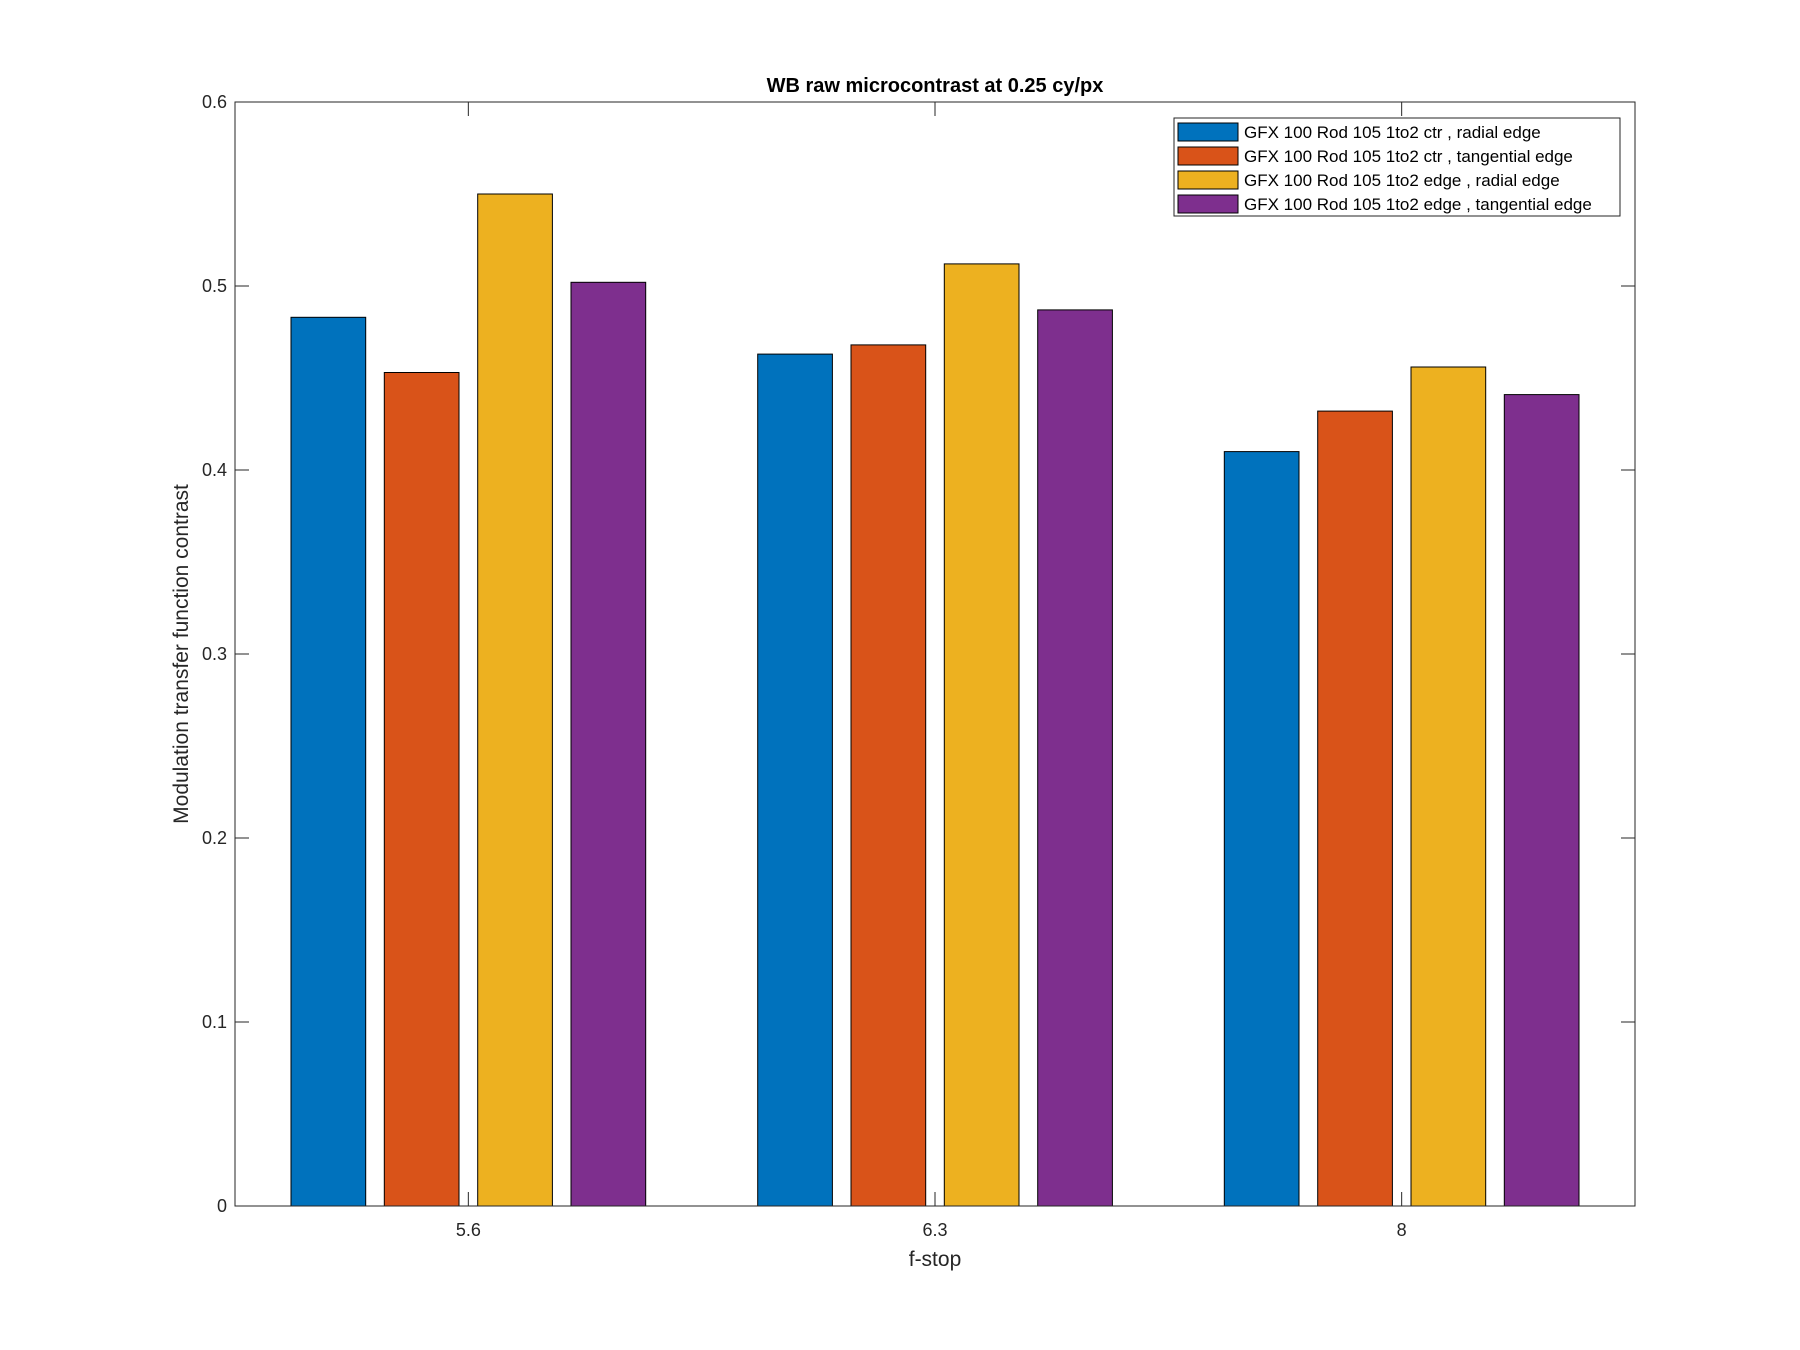 The width and height of the screenshot is (1800, 1350). What do you see at coordinates (468, 1230) in the screenshot?
I see `x-tick-label: 5.6` at bounding box center [468, 1230].